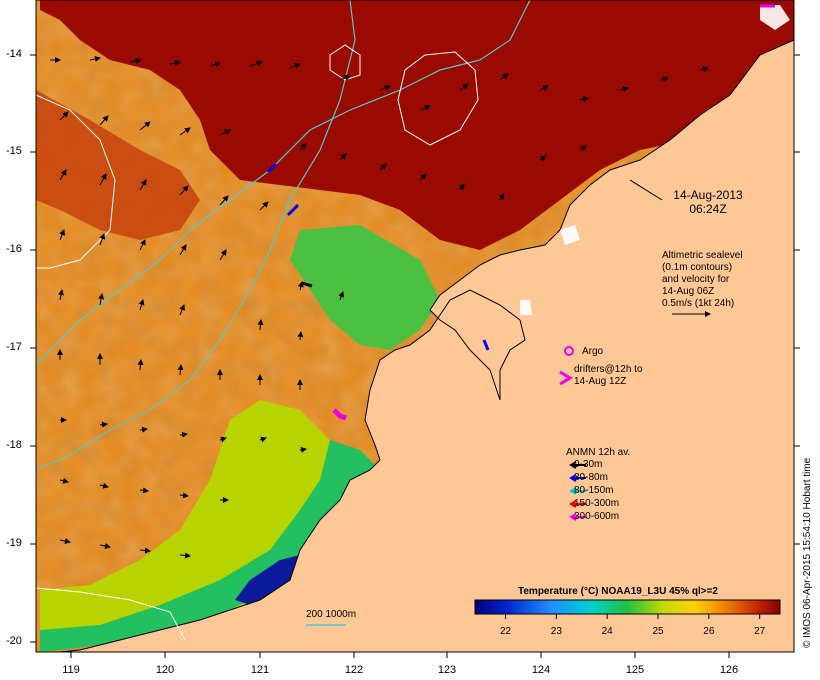  I want to click on altimetry-line: 0.5m/s (1kt 24h), so click(698, 303).